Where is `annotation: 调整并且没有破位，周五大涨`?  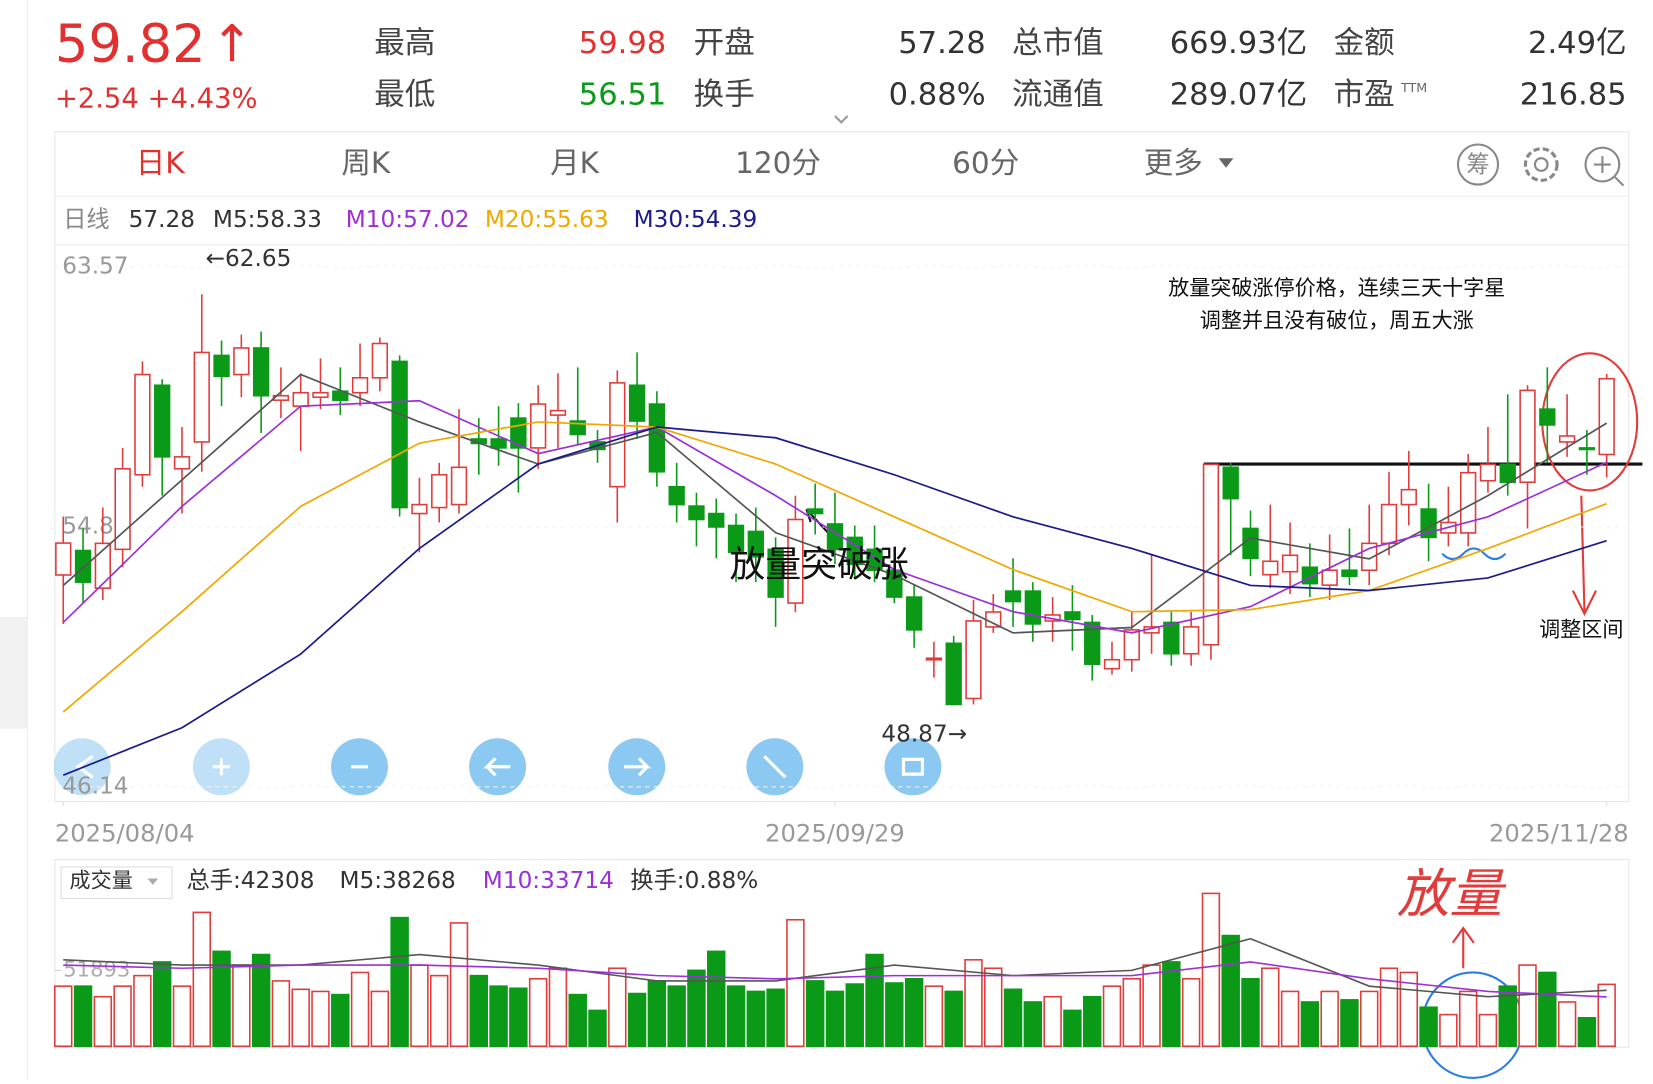
annotation: 调整并且没有破位，周五大涨 is located at coordinates (1337, 320).